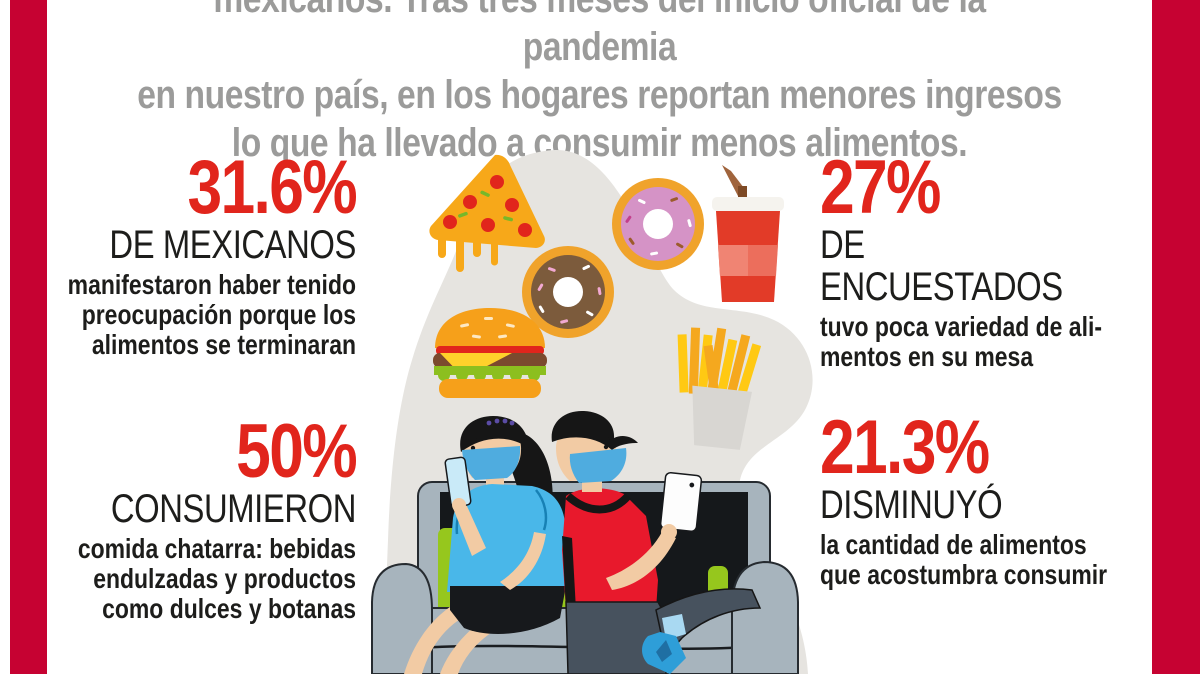  Describe the element at coordinates (765, 617) in the screenshot. I see `couch-right-arm` at that location.